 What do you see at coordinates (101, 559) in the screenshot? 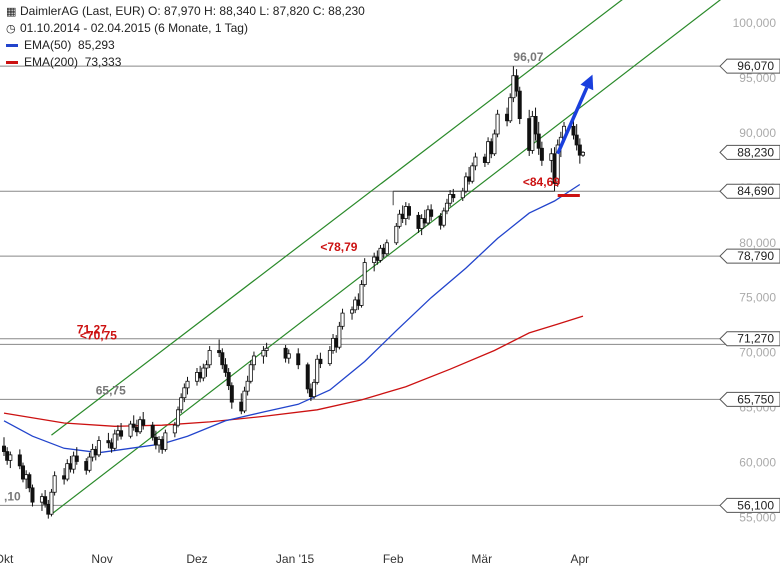
I see `x-tick-label: Nov` at bounding box center [101, 559].